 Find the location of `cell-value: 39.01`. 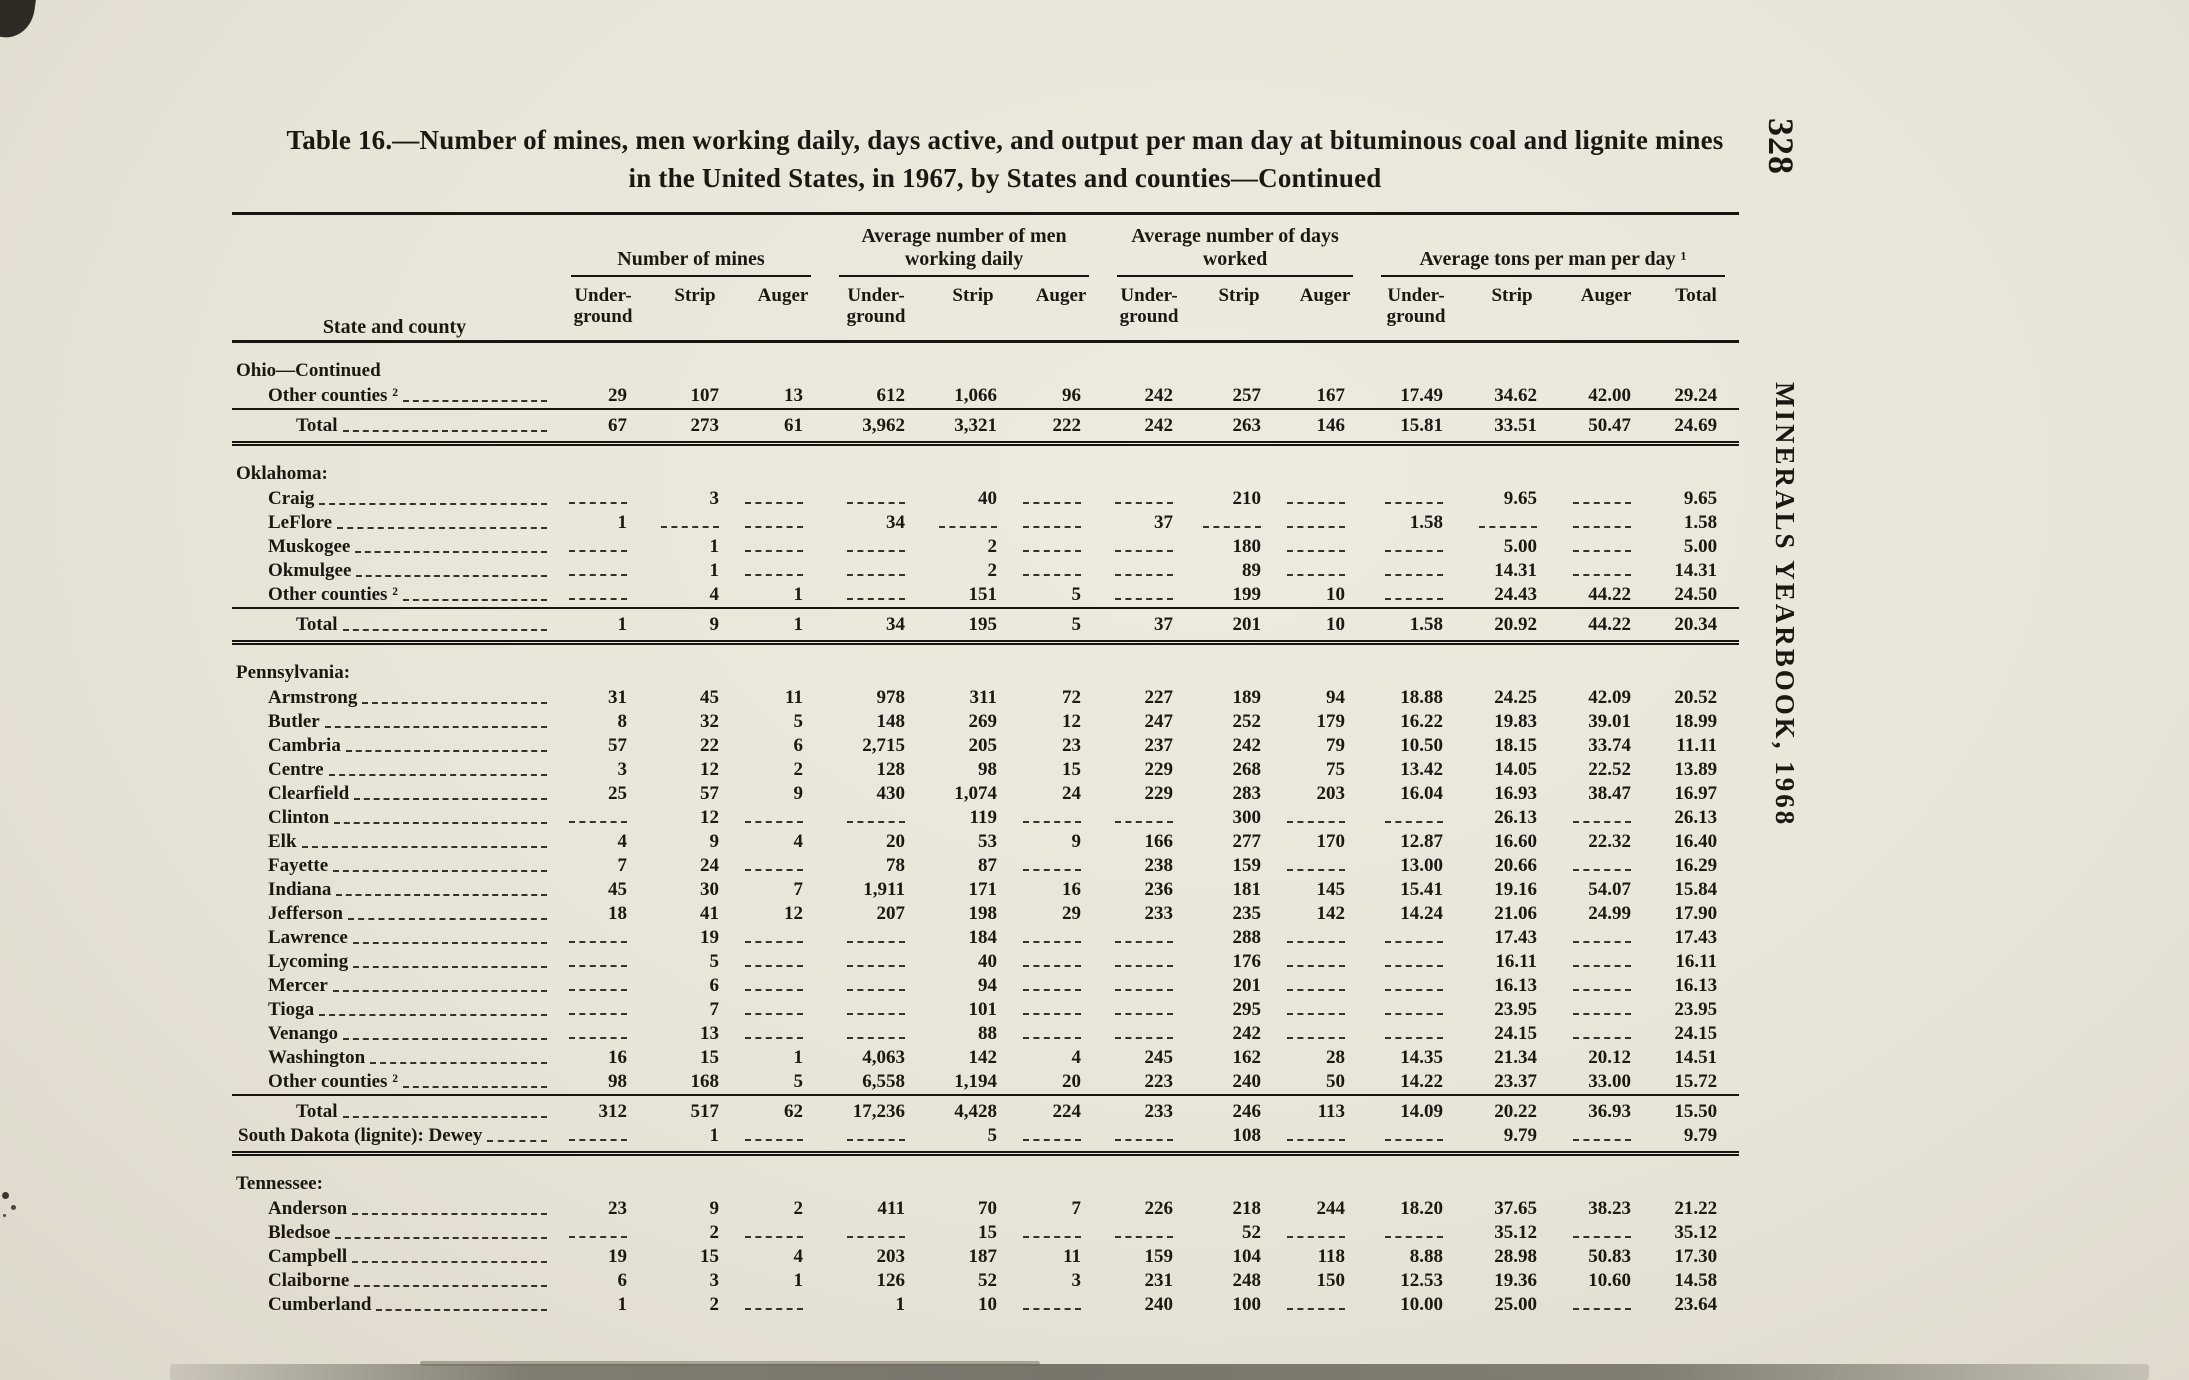

cell-value: 39.01 is located at coordinates (1610, 721).